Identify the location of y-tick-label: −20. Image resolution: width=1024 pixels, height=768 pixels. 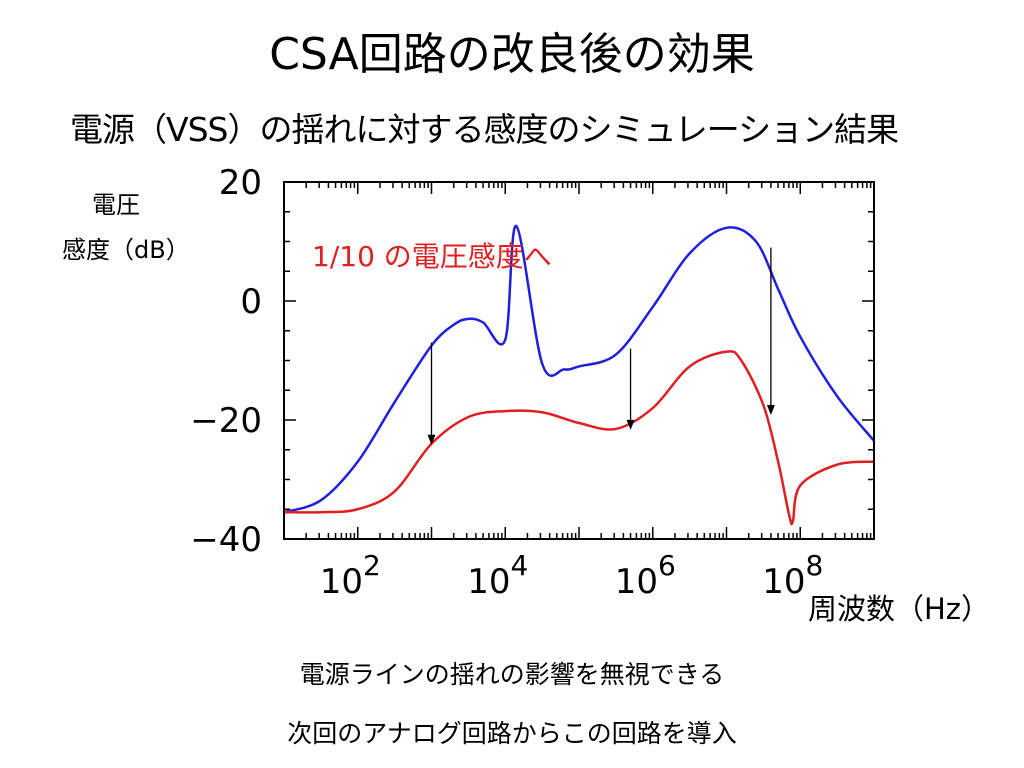
(226, 421).